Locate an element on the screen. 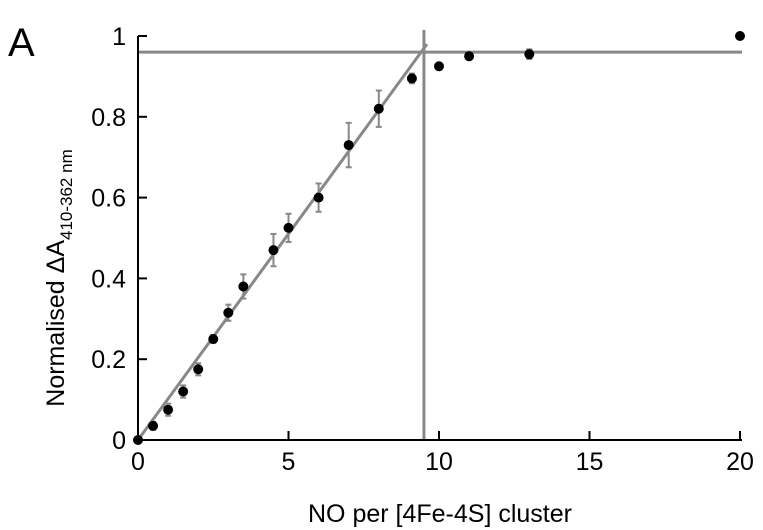  y-tick-label: 0.6 is located at coordinates (108, 199).